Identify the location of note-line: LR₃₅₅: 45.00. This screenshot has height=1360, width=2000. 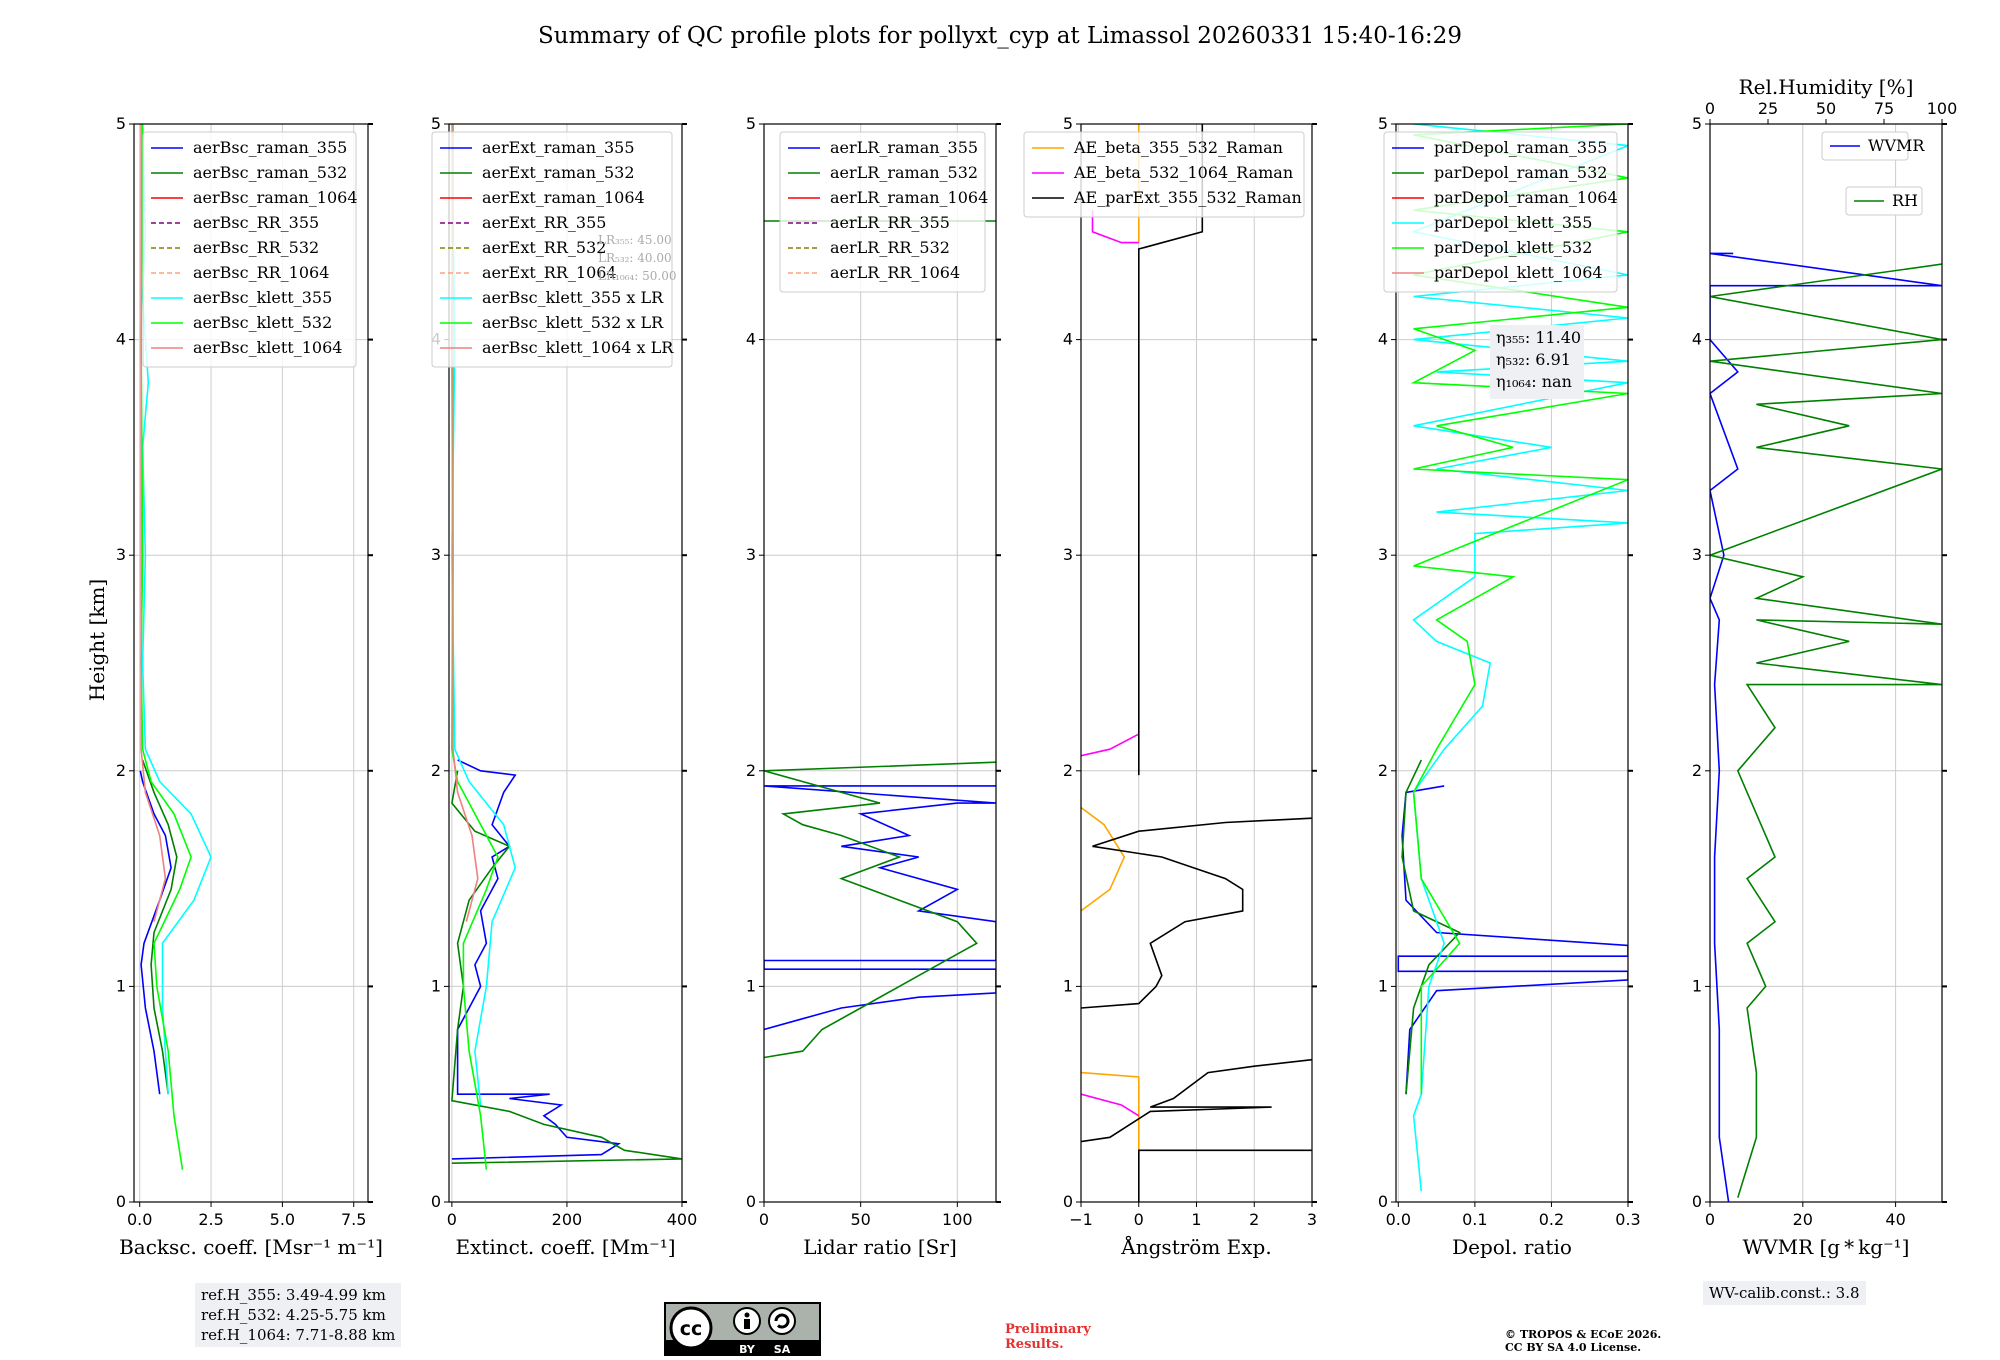
(635, 240).